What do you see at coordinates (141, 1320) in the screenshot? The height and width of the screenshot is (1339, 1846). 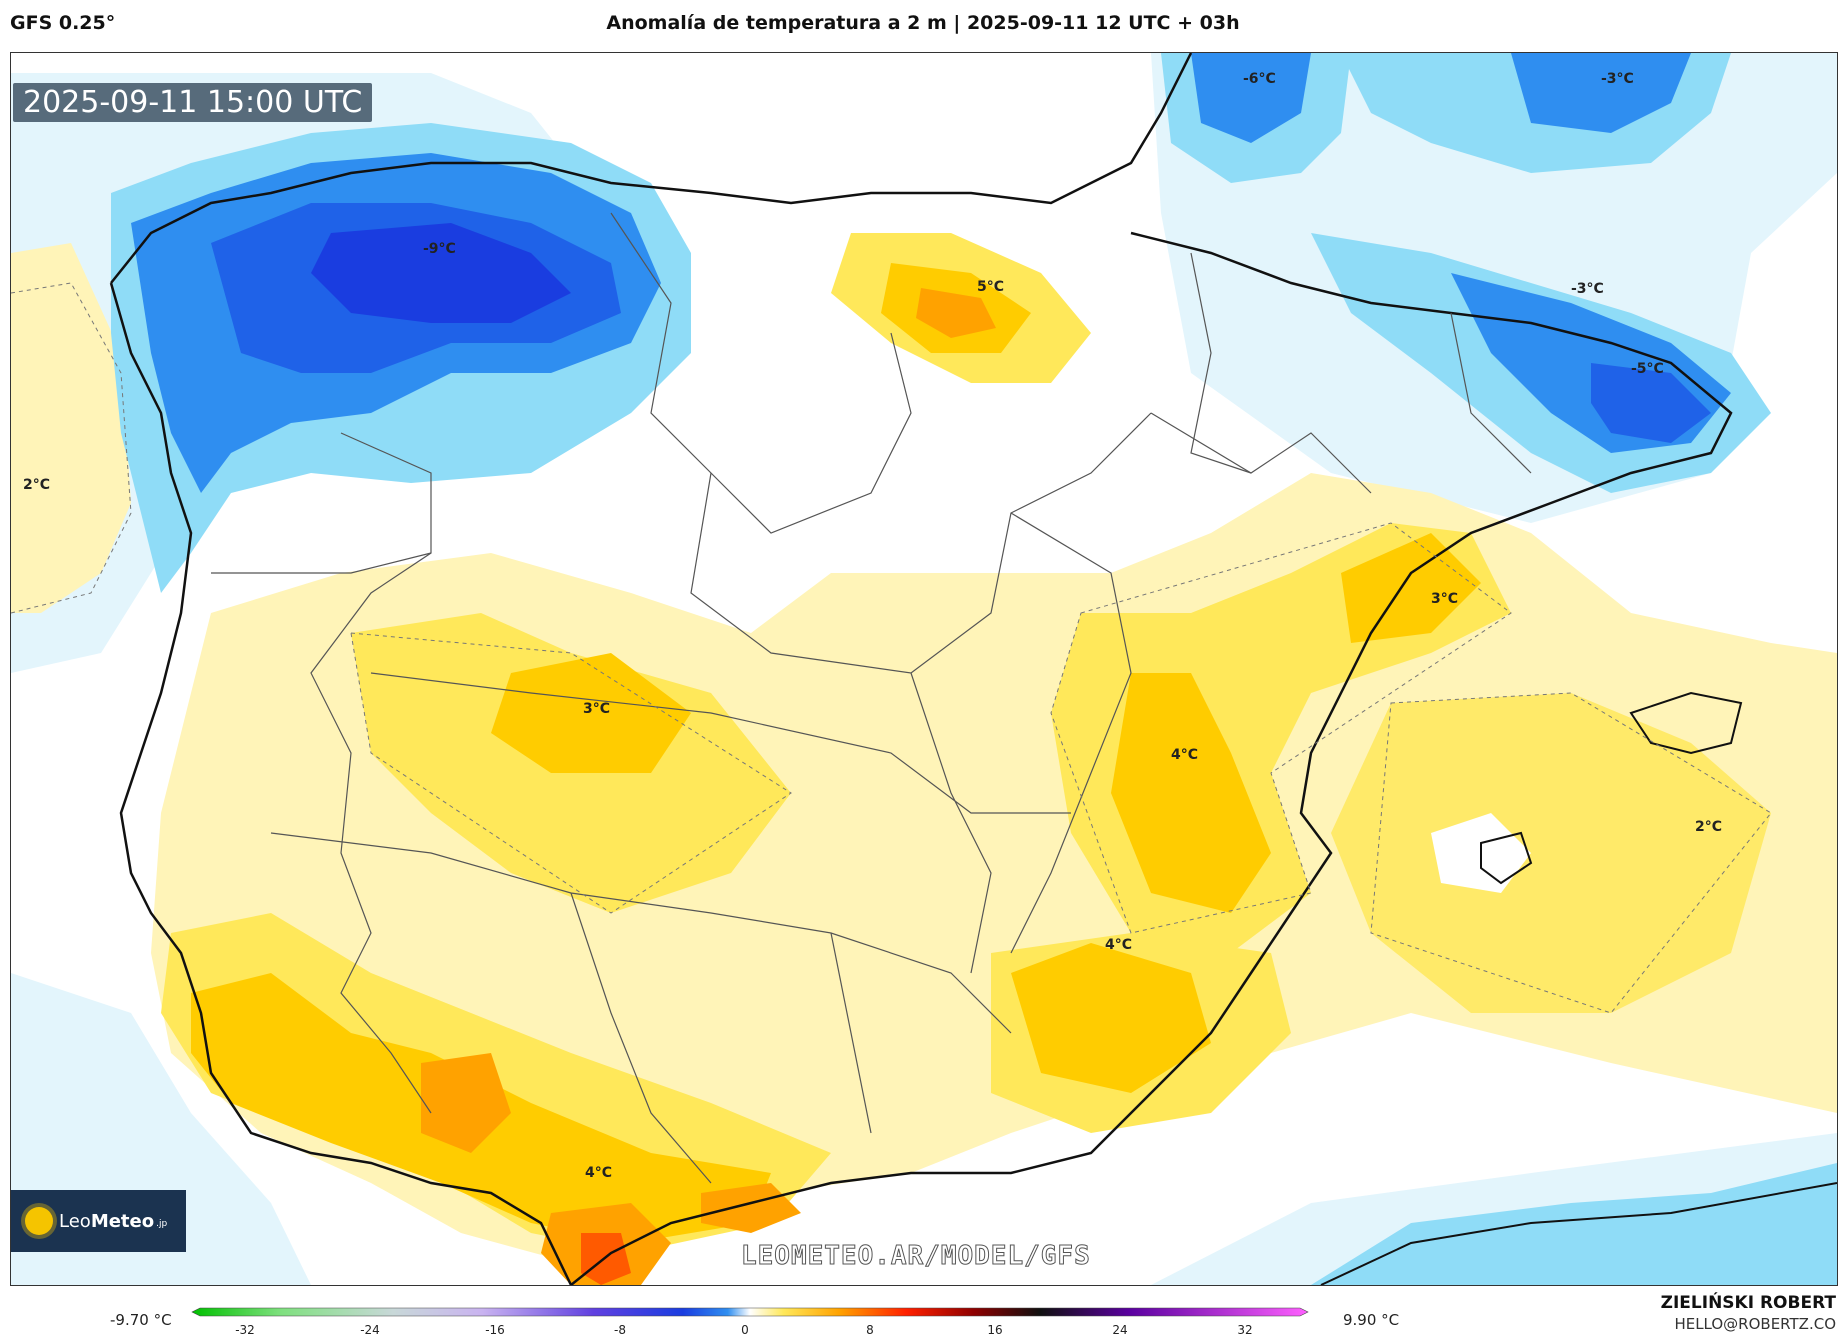 I see `legend-min-value: -9.70 °C` at bounding box center [141, 1320].